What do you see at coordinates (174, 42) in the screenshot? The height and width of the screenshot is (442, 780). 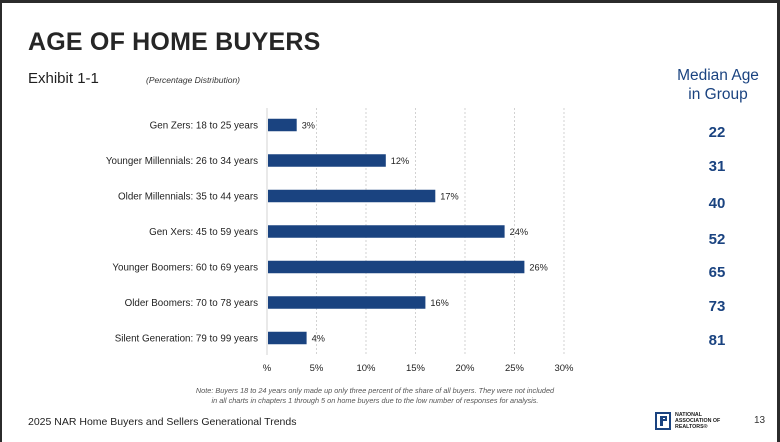 I see `page-title: AGE OF HOME BUYERS` at bounding box center [174, 42].